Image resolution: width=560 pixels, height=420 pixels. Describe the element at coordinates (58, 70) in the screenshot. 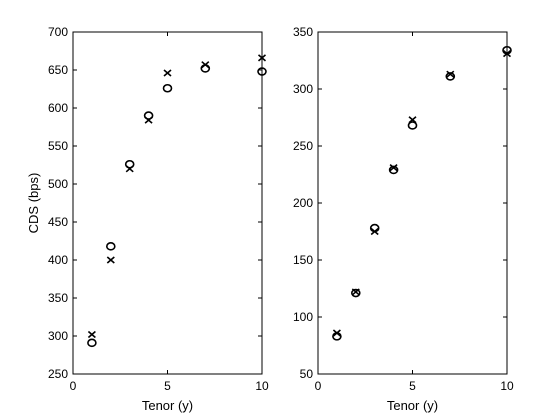

I see `left-y-tick-label-650: 650` at that location.